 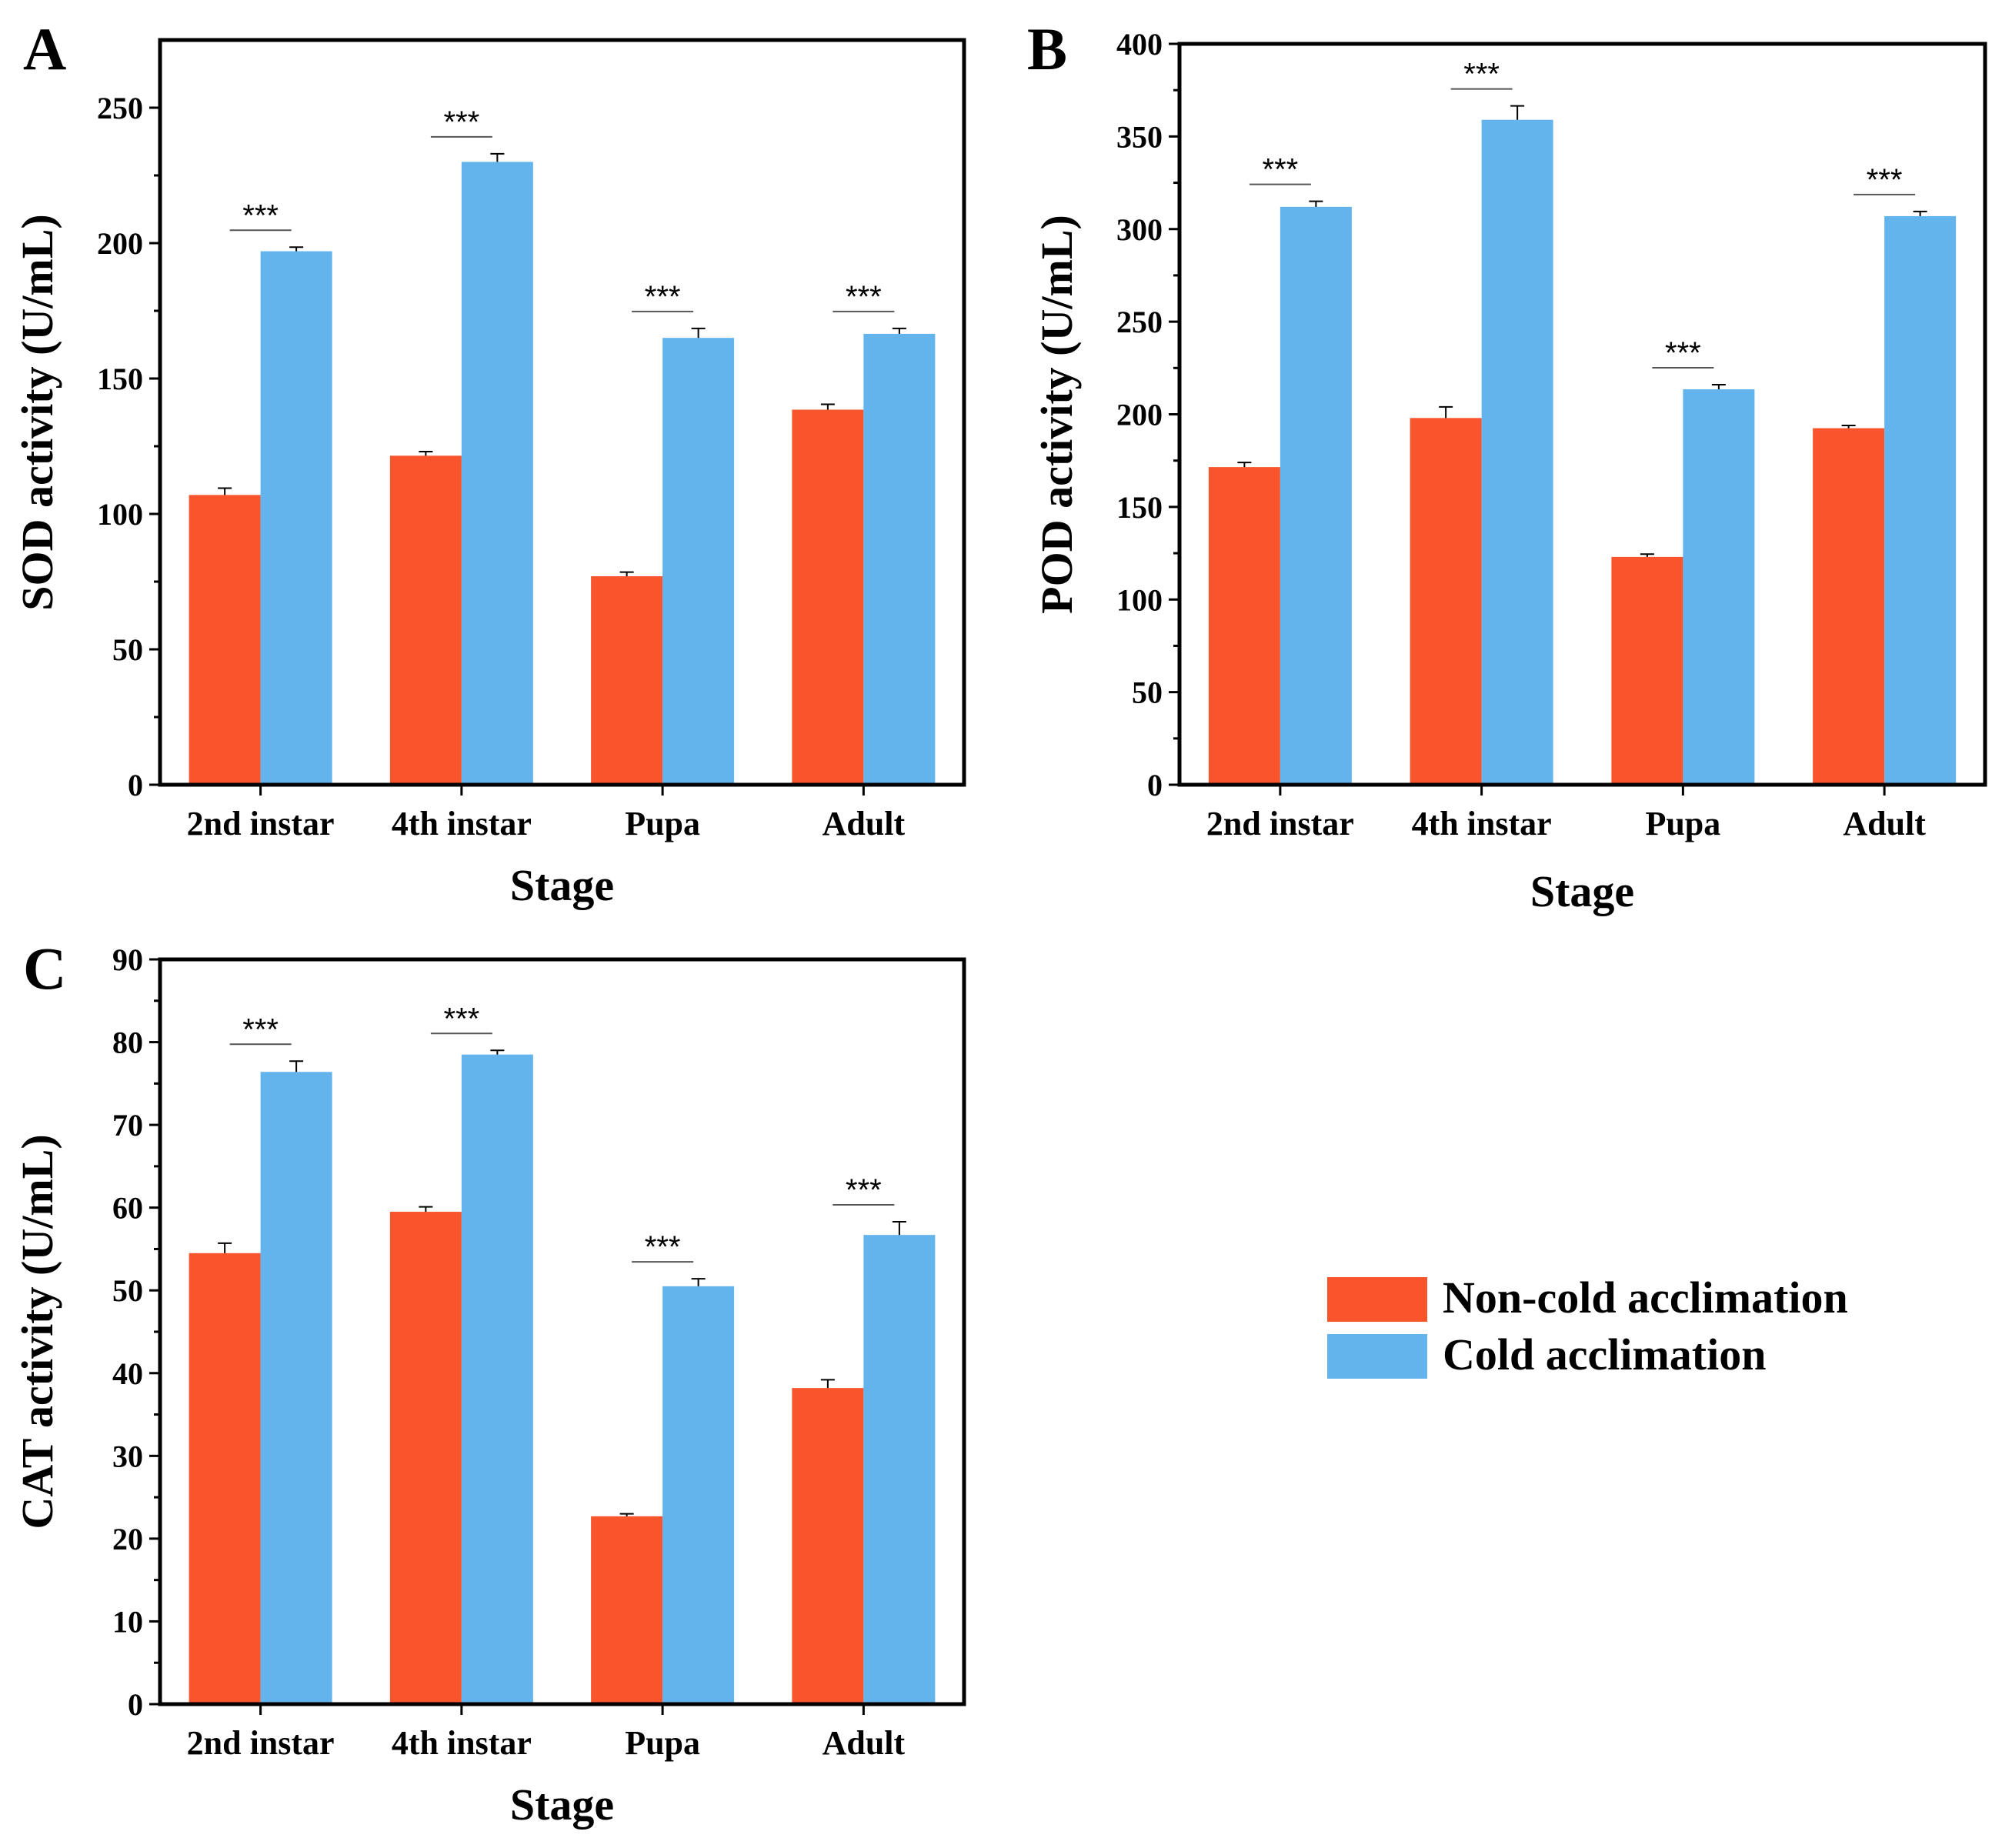 I want to click on legend-label: Cold acclimation, so click(x=1605, y=1354).